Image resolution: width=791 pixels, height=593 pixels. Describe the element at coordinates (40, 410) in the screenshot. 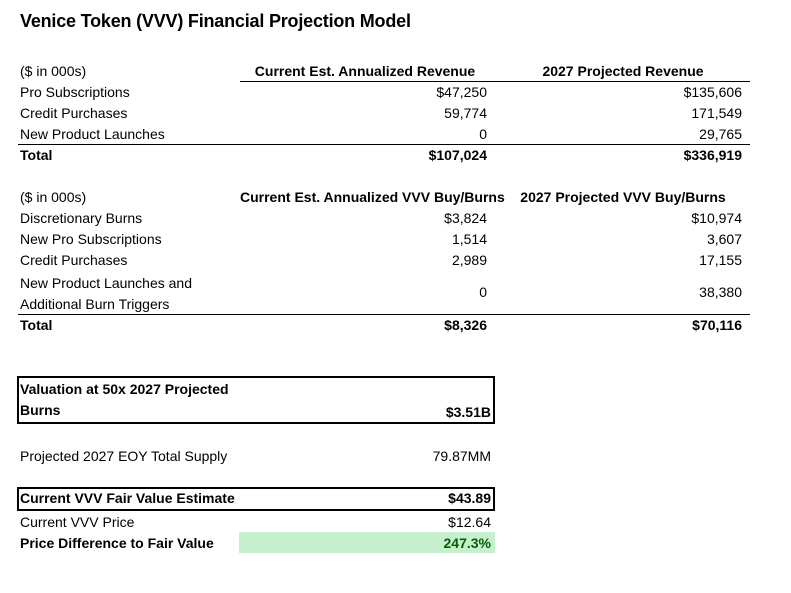

I see `valuation-label-line2: Burns` at that location.